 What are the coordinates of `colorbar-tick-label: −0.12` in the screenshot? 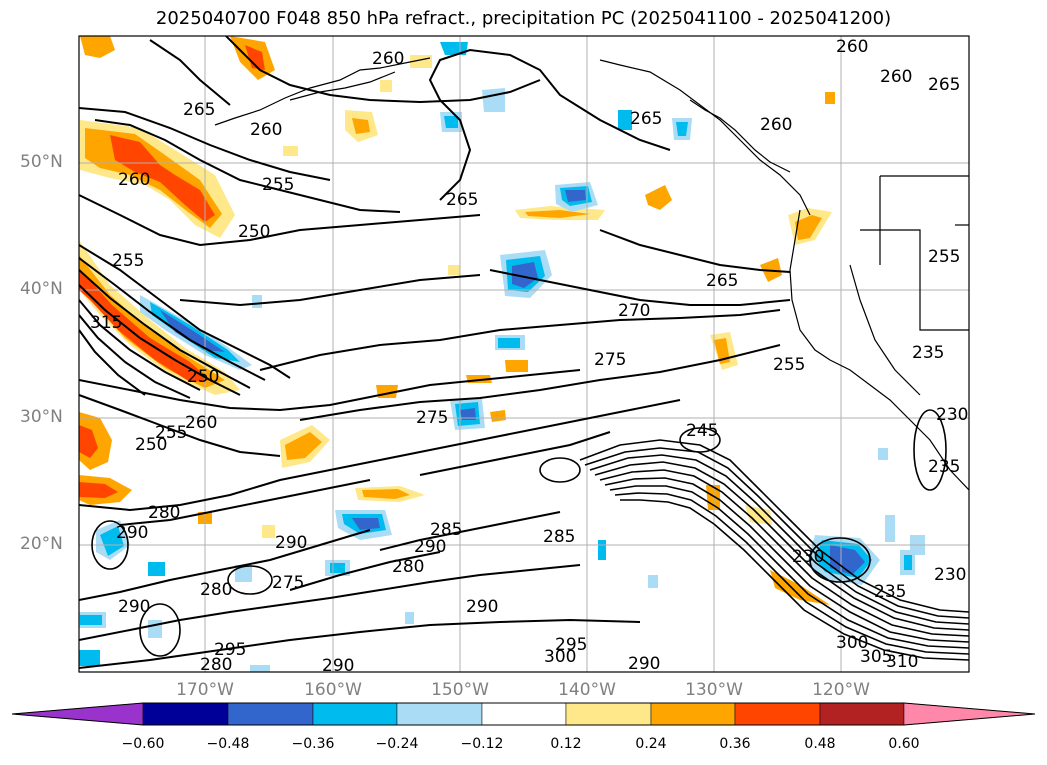 It's located at (482, 744).